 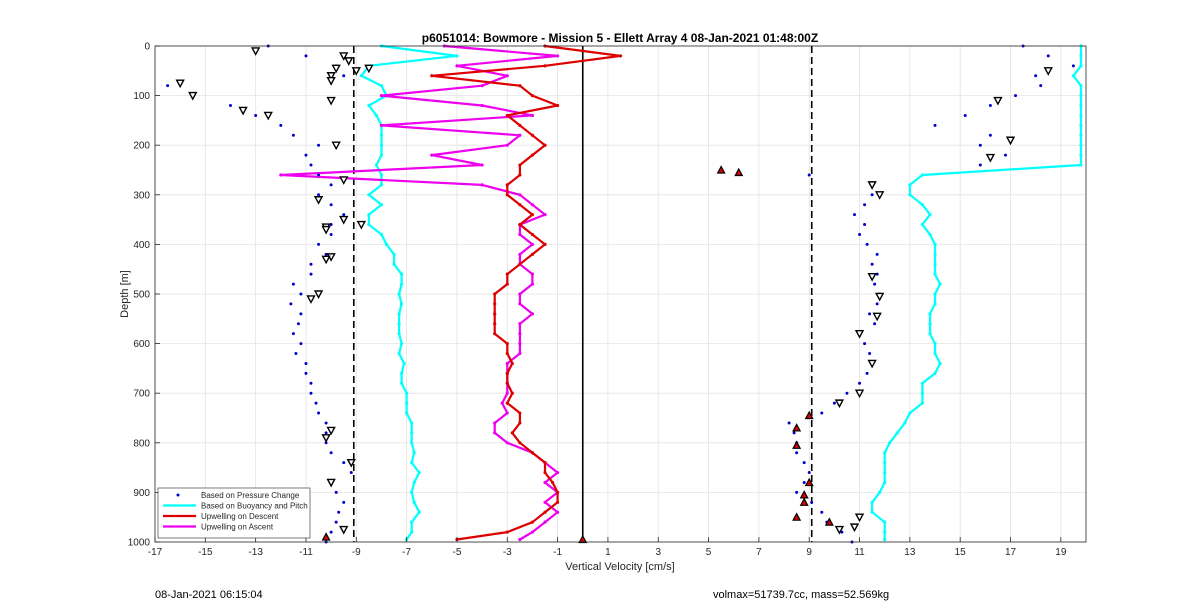 I want to click on x-tick-label: 19, so click(x=1061, y=552).